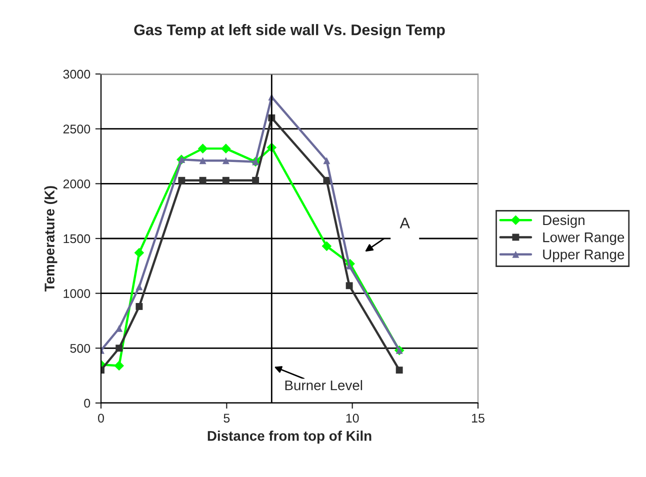 This screenshot has height=477, width=646. Describe the element at coordinates (76, 74) in the screenshot. I see `y-tick-label: 3000` at that location.